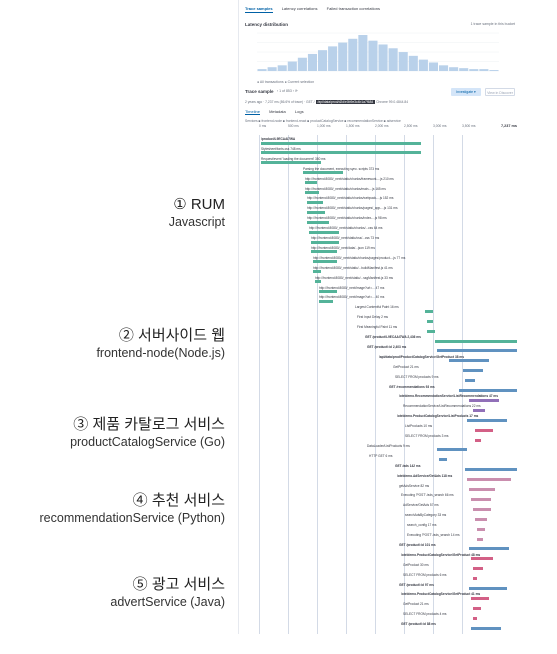  Describe the element at coordinates (416, 584) in the screenshot. I see `span-label: GET /product/:id 97 ms` at that location.